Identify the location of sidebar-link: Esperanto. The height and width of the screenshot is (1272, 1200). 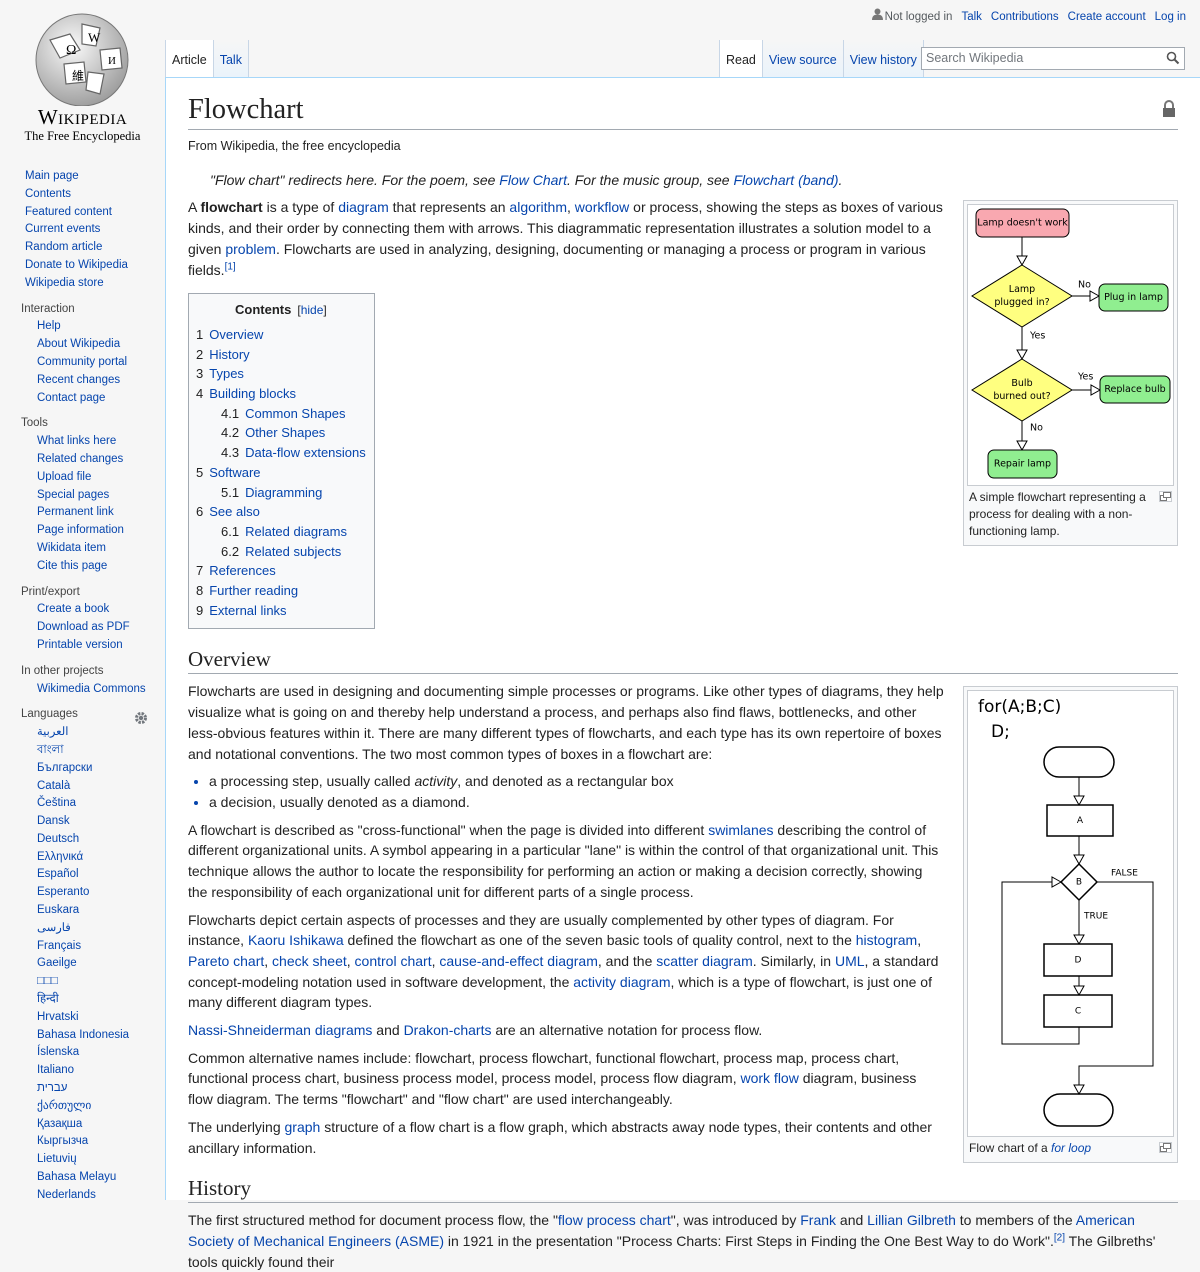
(63, 892).